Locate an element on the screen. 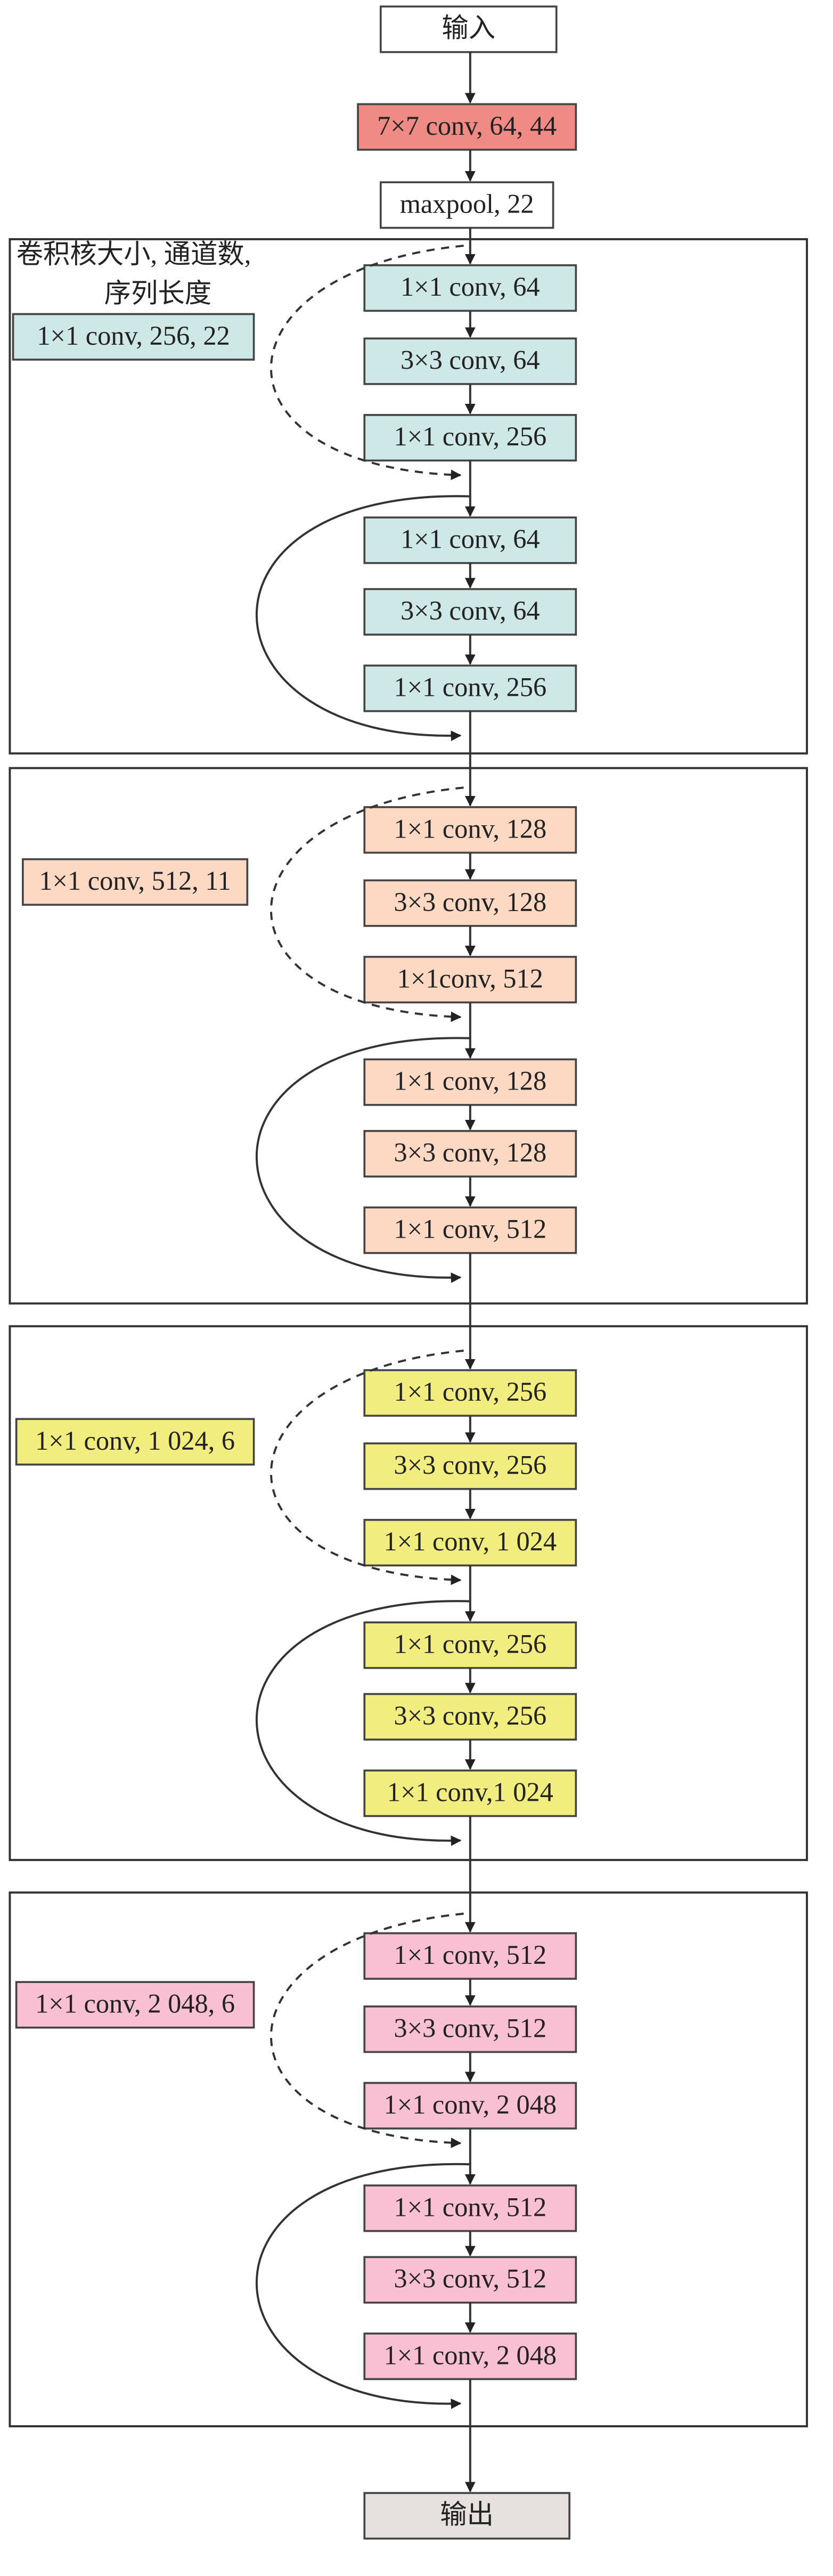 The height and width of the screenshot is (2576, 833). block-box-label: 1×1 conv, 1 024 is located at coordinates (471, 1541).